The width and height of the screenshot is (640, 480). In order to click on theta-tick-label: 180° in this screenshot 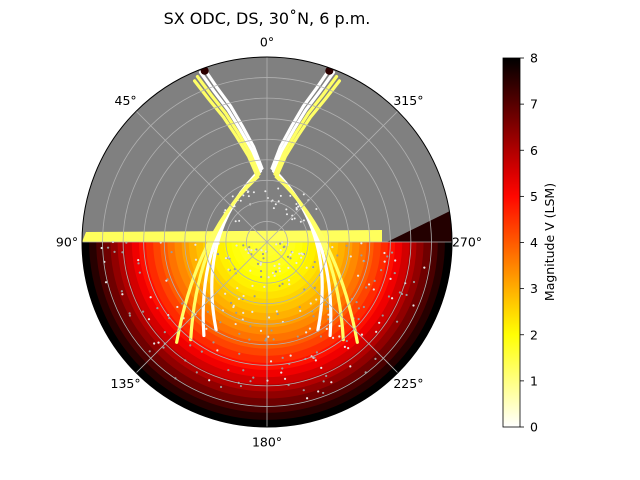, I will do `click(267, 442)`.